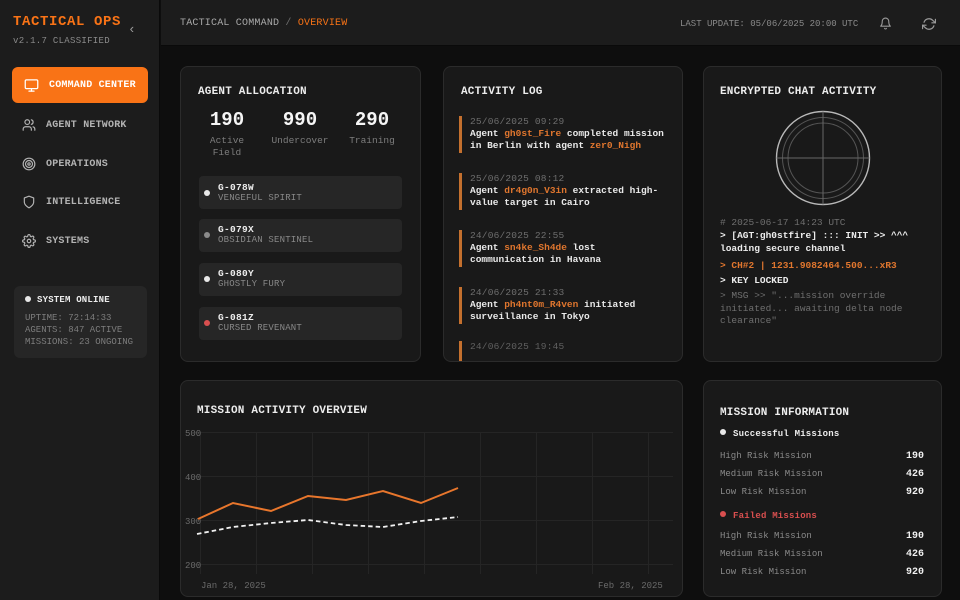 This screenshot has height=600, width=960. I want to click on svg-text: Feb 28, 2025, so click(630, 586).